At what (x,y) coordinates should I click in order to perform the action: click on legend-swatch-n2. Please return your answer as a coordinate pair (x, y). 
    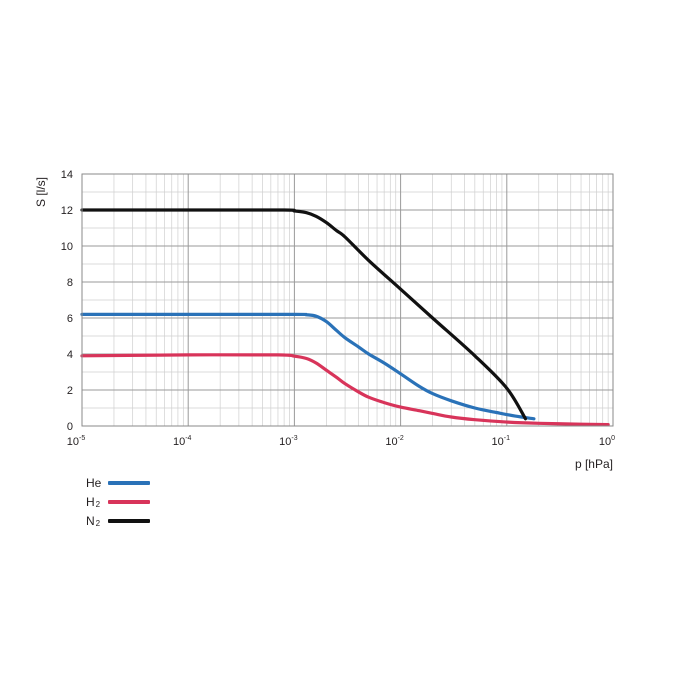
    Looking at the image, I should click on (129, 520).